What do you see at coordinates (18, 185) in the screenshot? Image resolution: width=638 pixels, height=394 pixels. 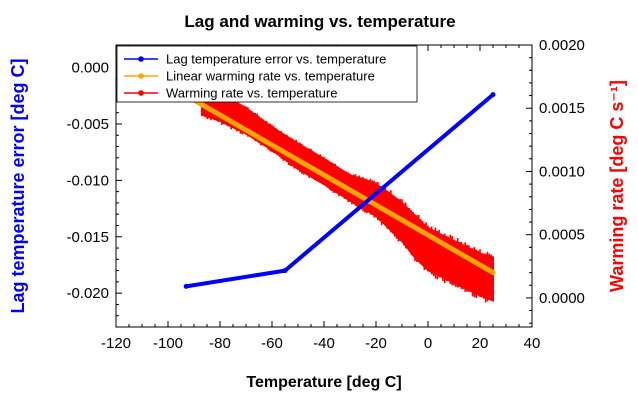 I see `y-axis-left-label: Lag temperature error [deg C]` at bounding box center [18, 185].